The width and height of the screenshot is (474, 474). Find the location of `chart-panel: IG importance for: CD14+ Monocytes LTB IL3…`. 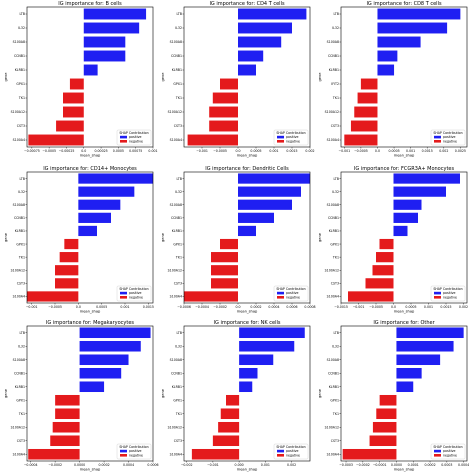

chart-panel: IG importance for: CD14+ Monocytes LTB IL3… is located at coordinates (79, 240).